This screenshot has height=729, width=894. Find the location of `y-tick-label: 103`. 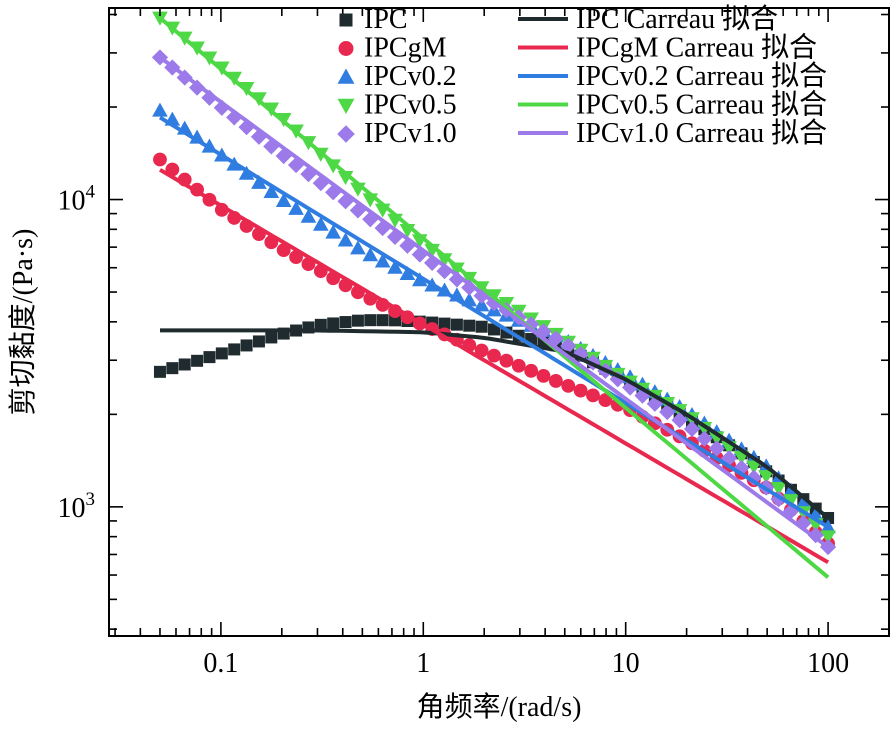

y-tick-label: 103 is located at coordinates (77, 506).